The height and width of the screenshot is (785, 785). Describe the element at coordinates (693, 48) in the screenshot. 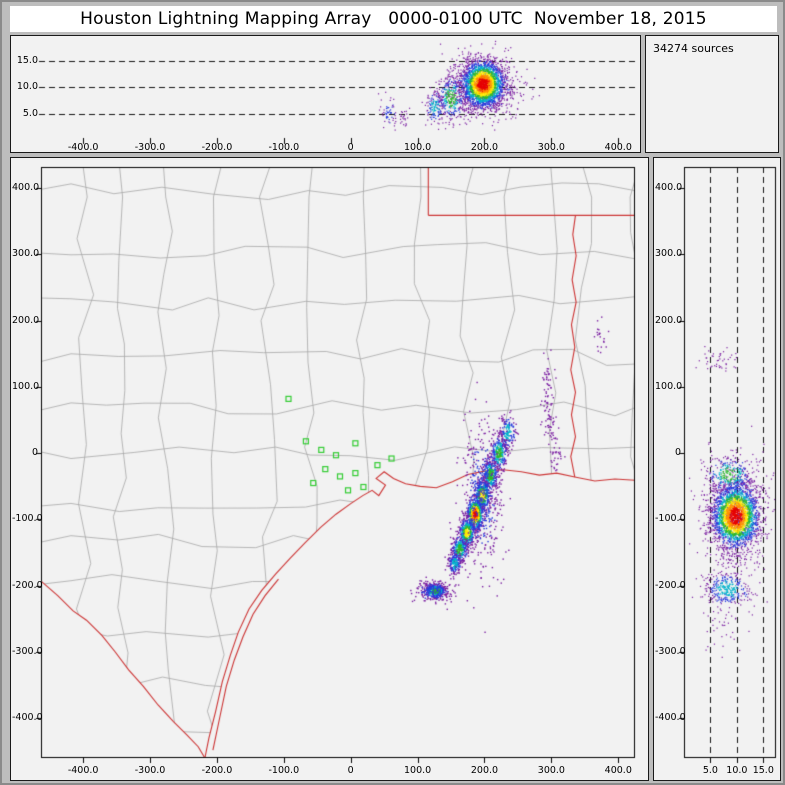

I see `sources-count-label: 34274 sources` at that location.